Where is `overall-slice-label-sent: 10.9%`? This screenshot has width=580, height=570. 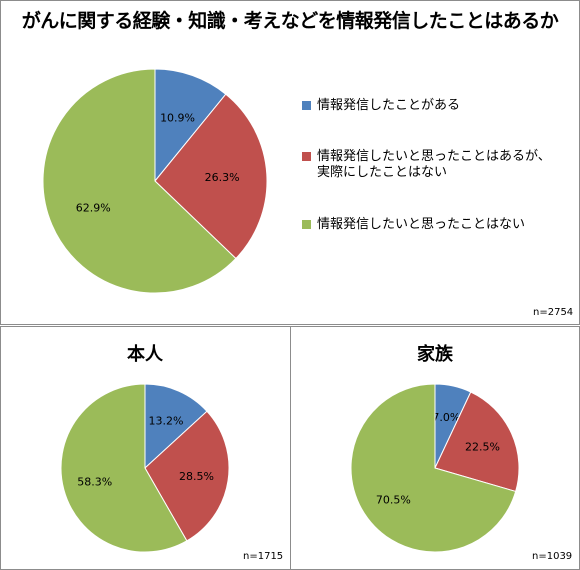 overall-slice-label-sent: 10.9% is located at coordinates (177, 118).